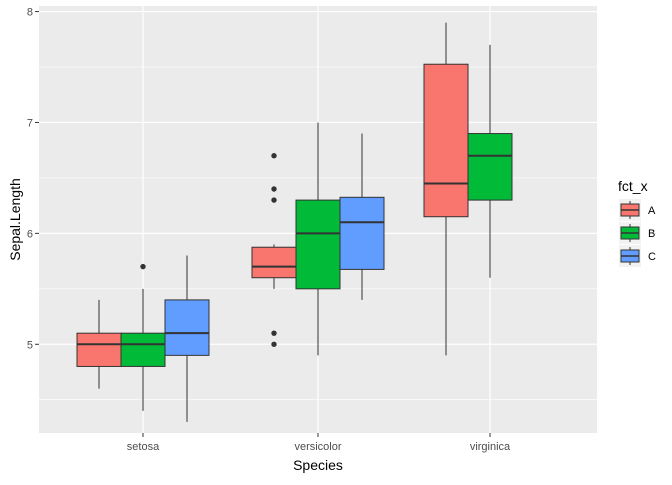 The width and height of the screenshot is (672, 485). Describe the element at coordinates (30, 123) in the screenshot. I see `y-tick-label: 7` at that location.